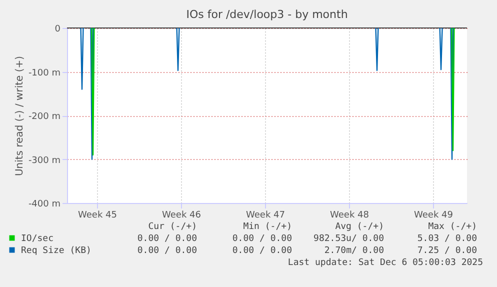  Describe the element at coordinates (37, 239) in the screenshot. I see `legend-label: IO/sec` at that location.